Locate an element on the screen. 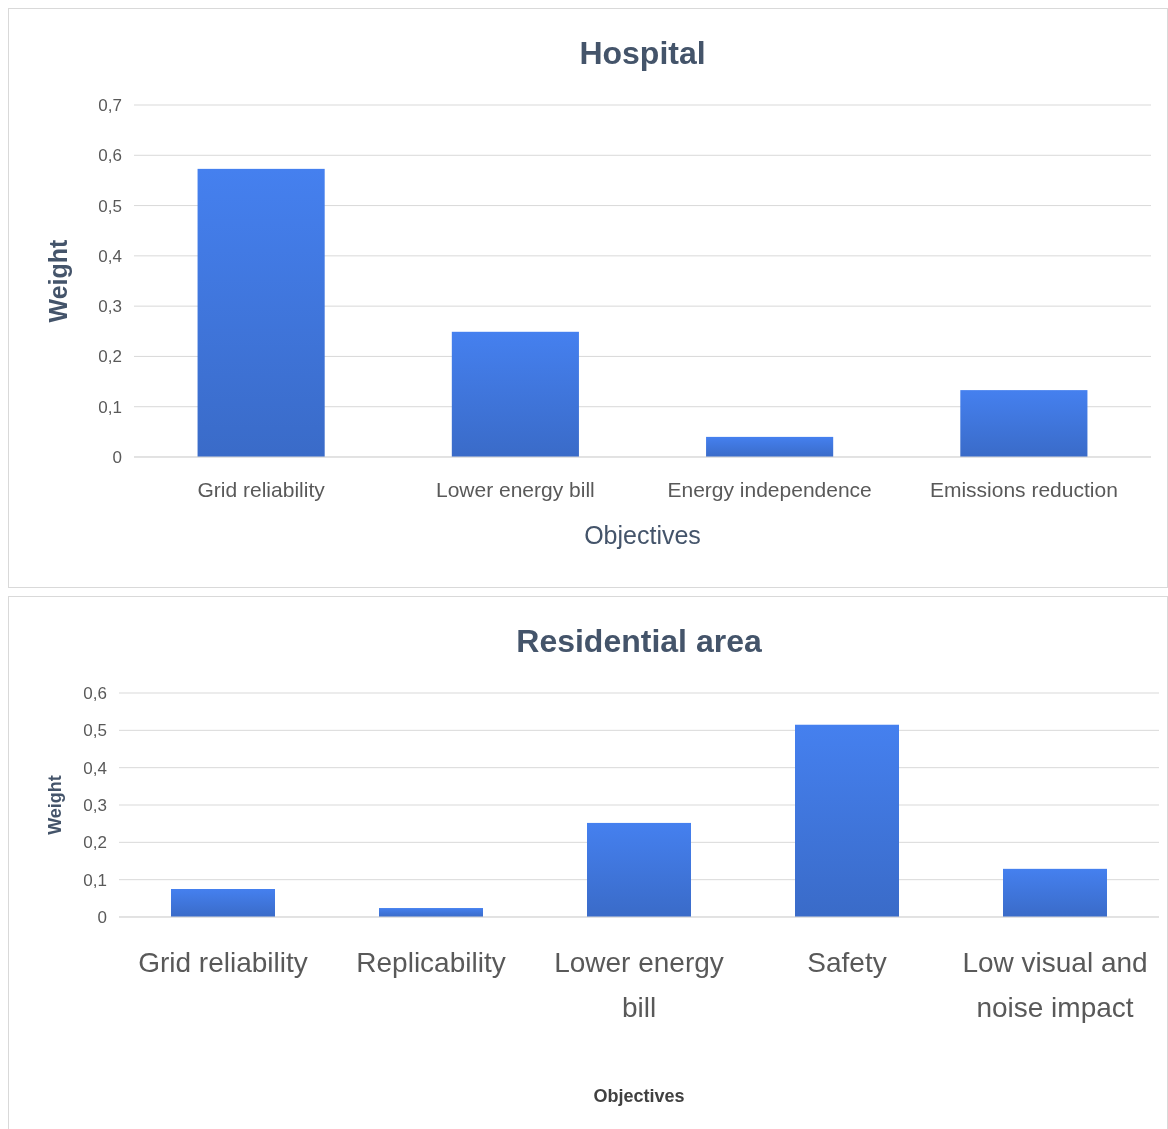 The height and width of the screenshot is (1129, 1168). chart-title: Residential area is located at coordinates (639, 641).